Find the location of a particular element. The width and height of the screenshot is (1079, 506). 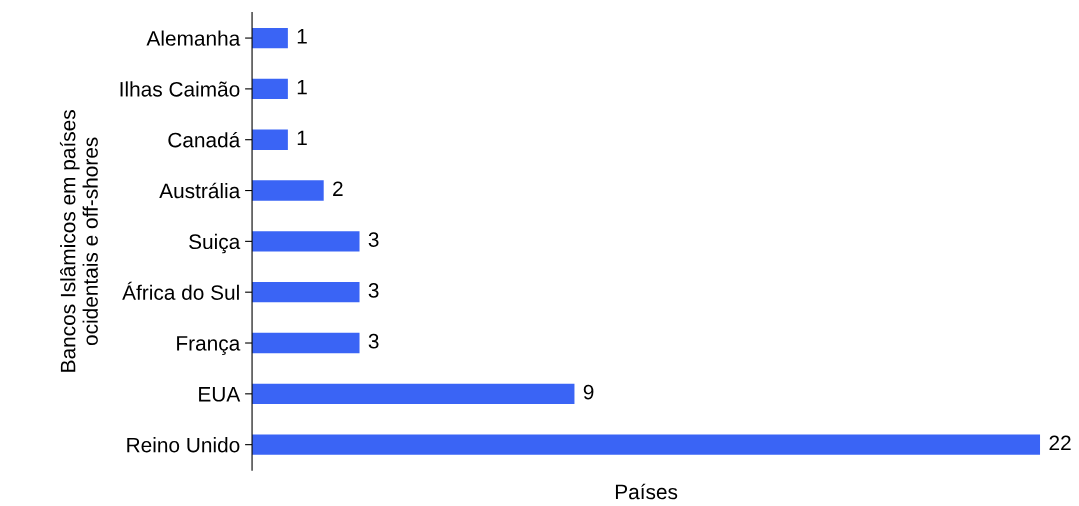

y-tick-label: França is located at coordinates (209, 345).